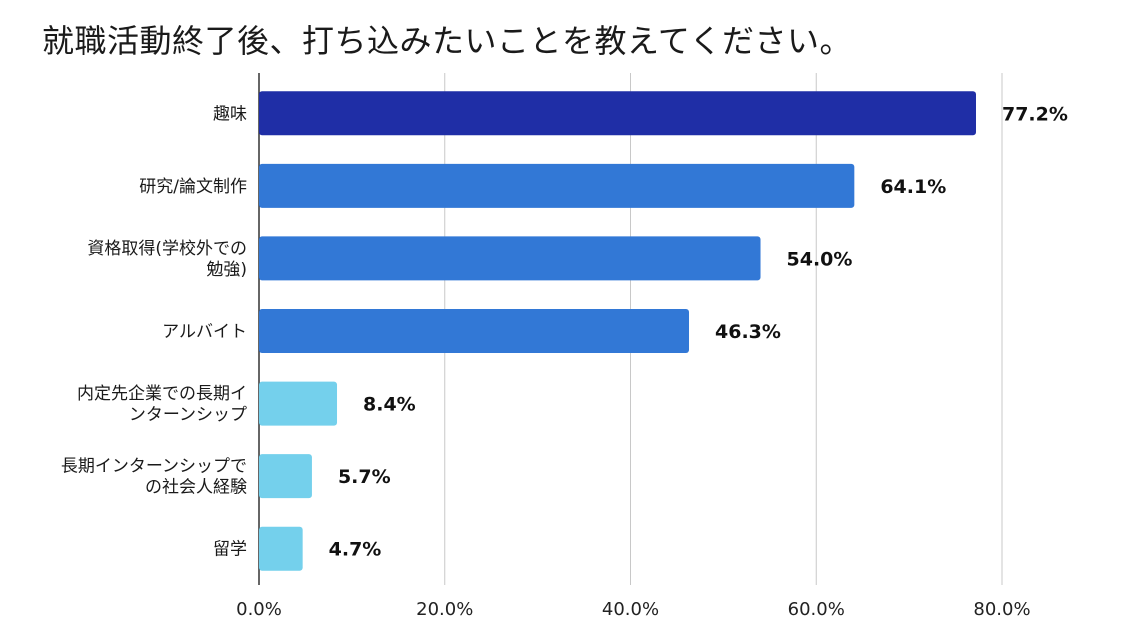  I want to click on category-label: 留学, so click(230, 550).